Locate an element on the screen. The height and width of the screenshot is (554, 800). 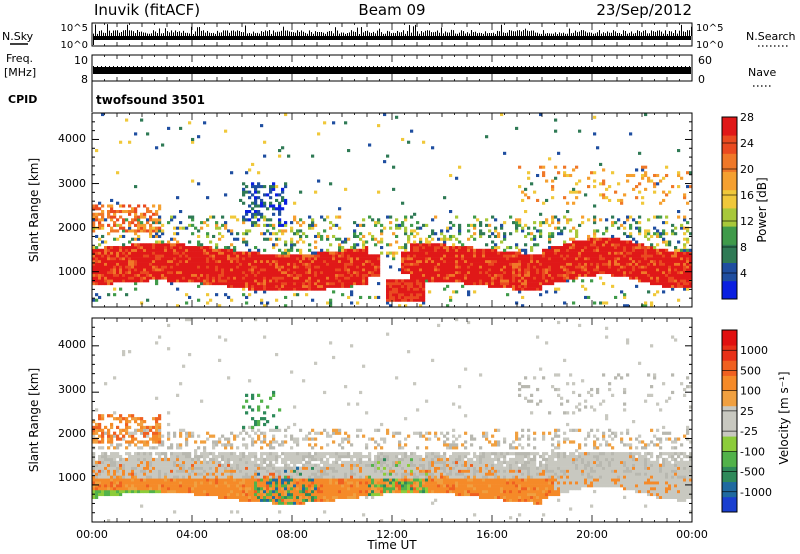
freq-unit-label: [MHz] is located at coordinates (20, 72).